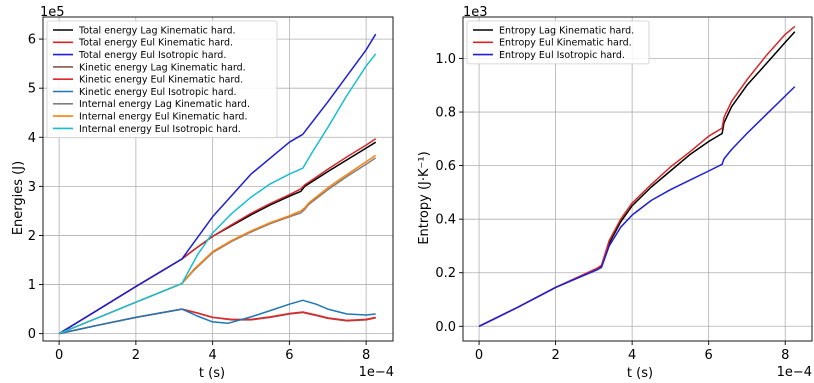 The width and height of the screenshot is (814, 383). What do you see at coordinates (32, 334) in the screenshot?
I see `energies-y-tick-label: 0` at bounding box center [32, 334].